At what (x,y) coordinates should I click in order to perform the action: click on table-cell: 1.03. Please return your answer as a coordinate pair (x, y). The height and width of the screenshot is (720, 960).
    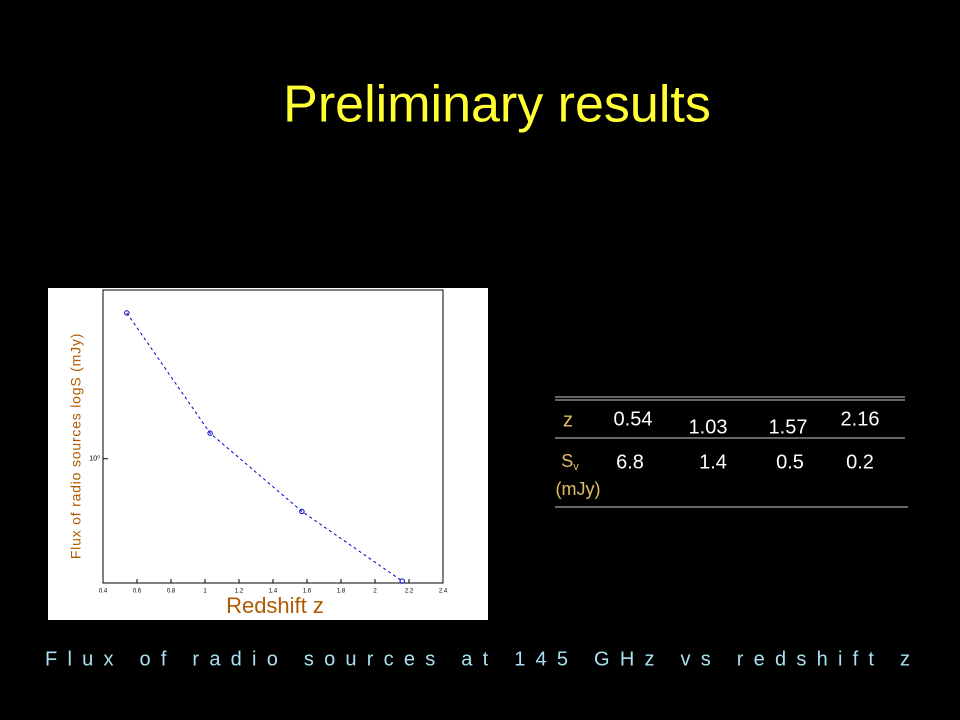
    Looking at the image, I should click on (708, 427).